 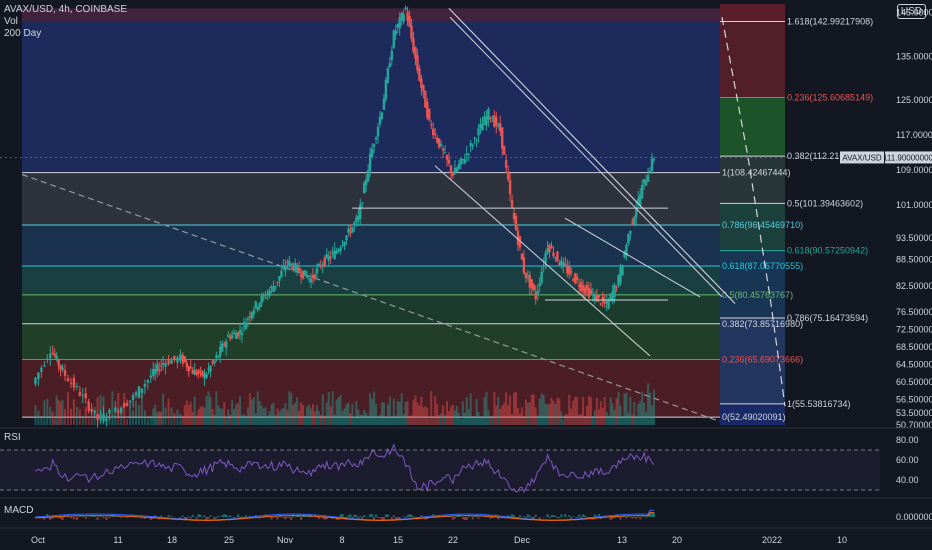 What do you see at coordinates (371, 309) in the screenshot?
I see `fib-band` at bounding box center [371, 309].